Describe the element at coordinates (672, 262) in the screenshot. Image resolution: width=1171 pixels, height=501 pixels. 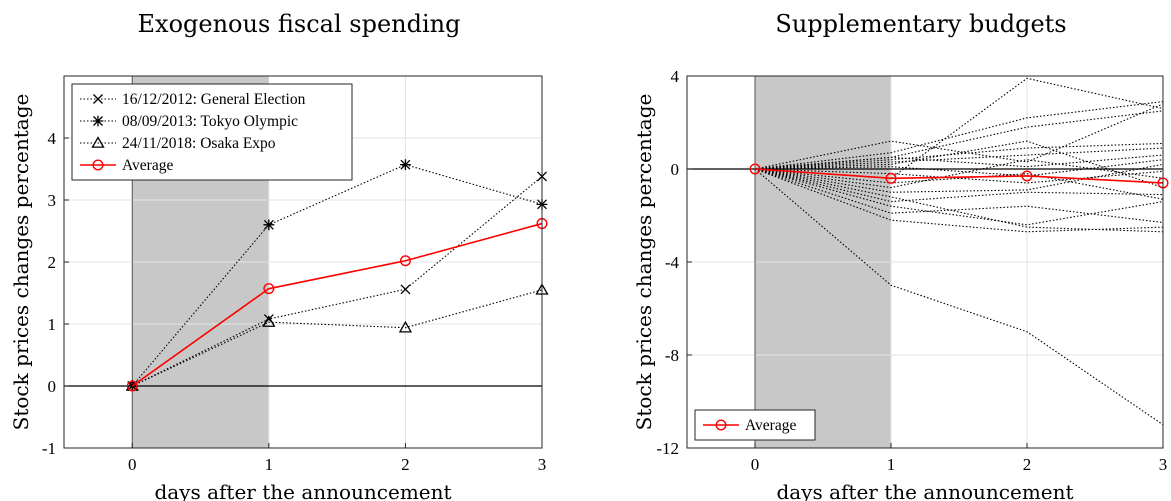
I see `y-tick-label: -4` at that location.